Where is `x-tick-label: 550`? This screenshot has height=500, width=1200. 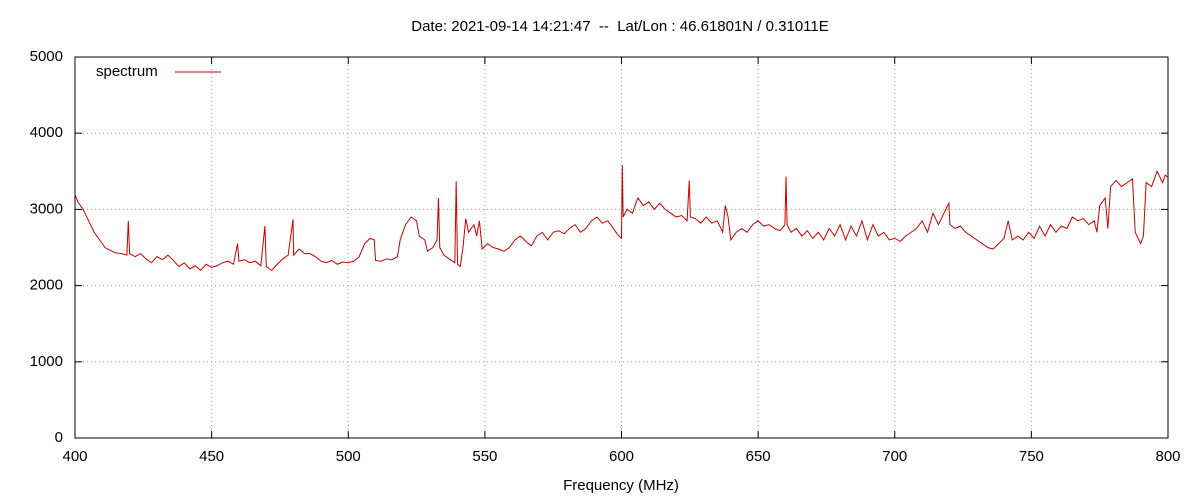 x-tick-label: 550 is located at coordinates (484, 456).